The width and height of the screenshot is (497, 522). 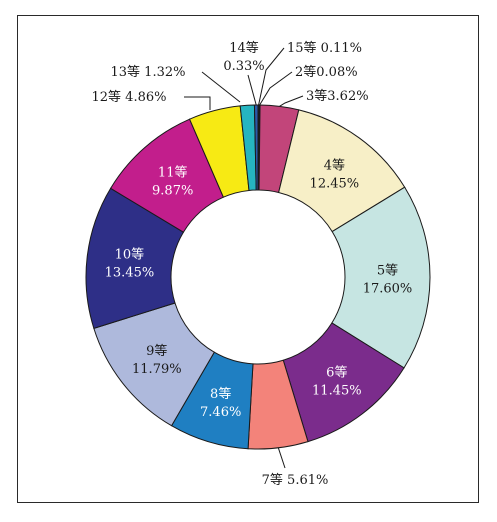 What do you see at coordinates (334, 165) in the screenshot?
I see `slice-label-4-name: 4等` at bounding box center [334, 165].